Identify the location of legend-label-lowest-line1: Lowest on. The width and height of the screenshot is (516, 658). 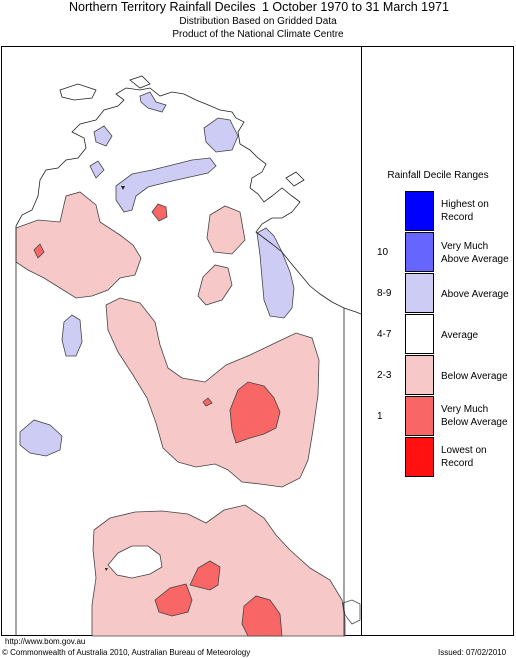
(464, 450).